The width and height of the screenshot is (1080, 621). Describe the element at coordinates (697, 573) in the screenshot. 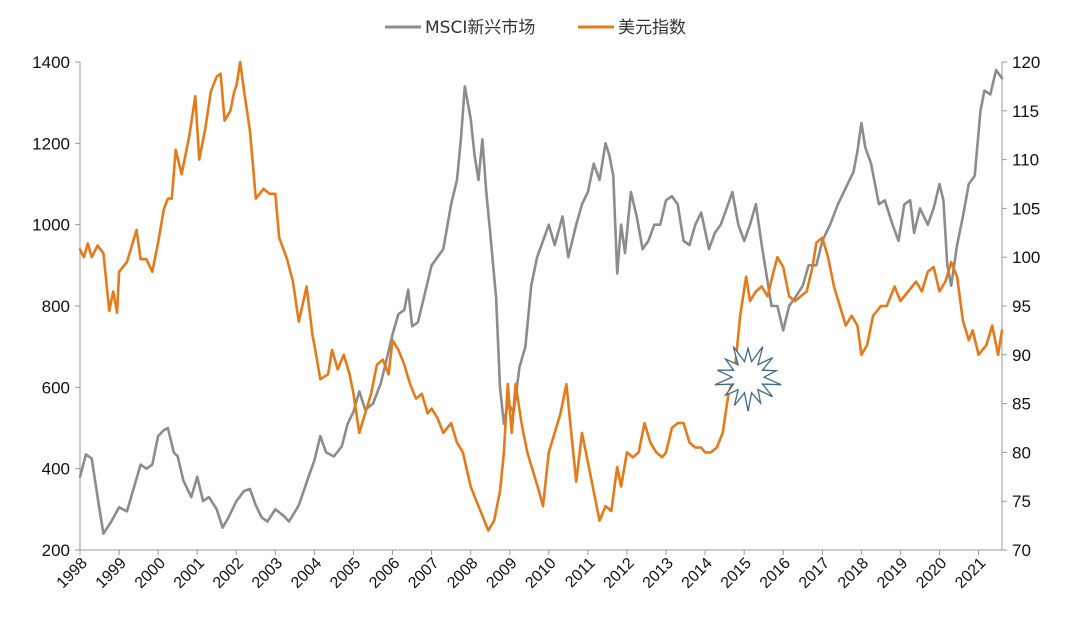

I see `x-tick-label: 2014` at that location.